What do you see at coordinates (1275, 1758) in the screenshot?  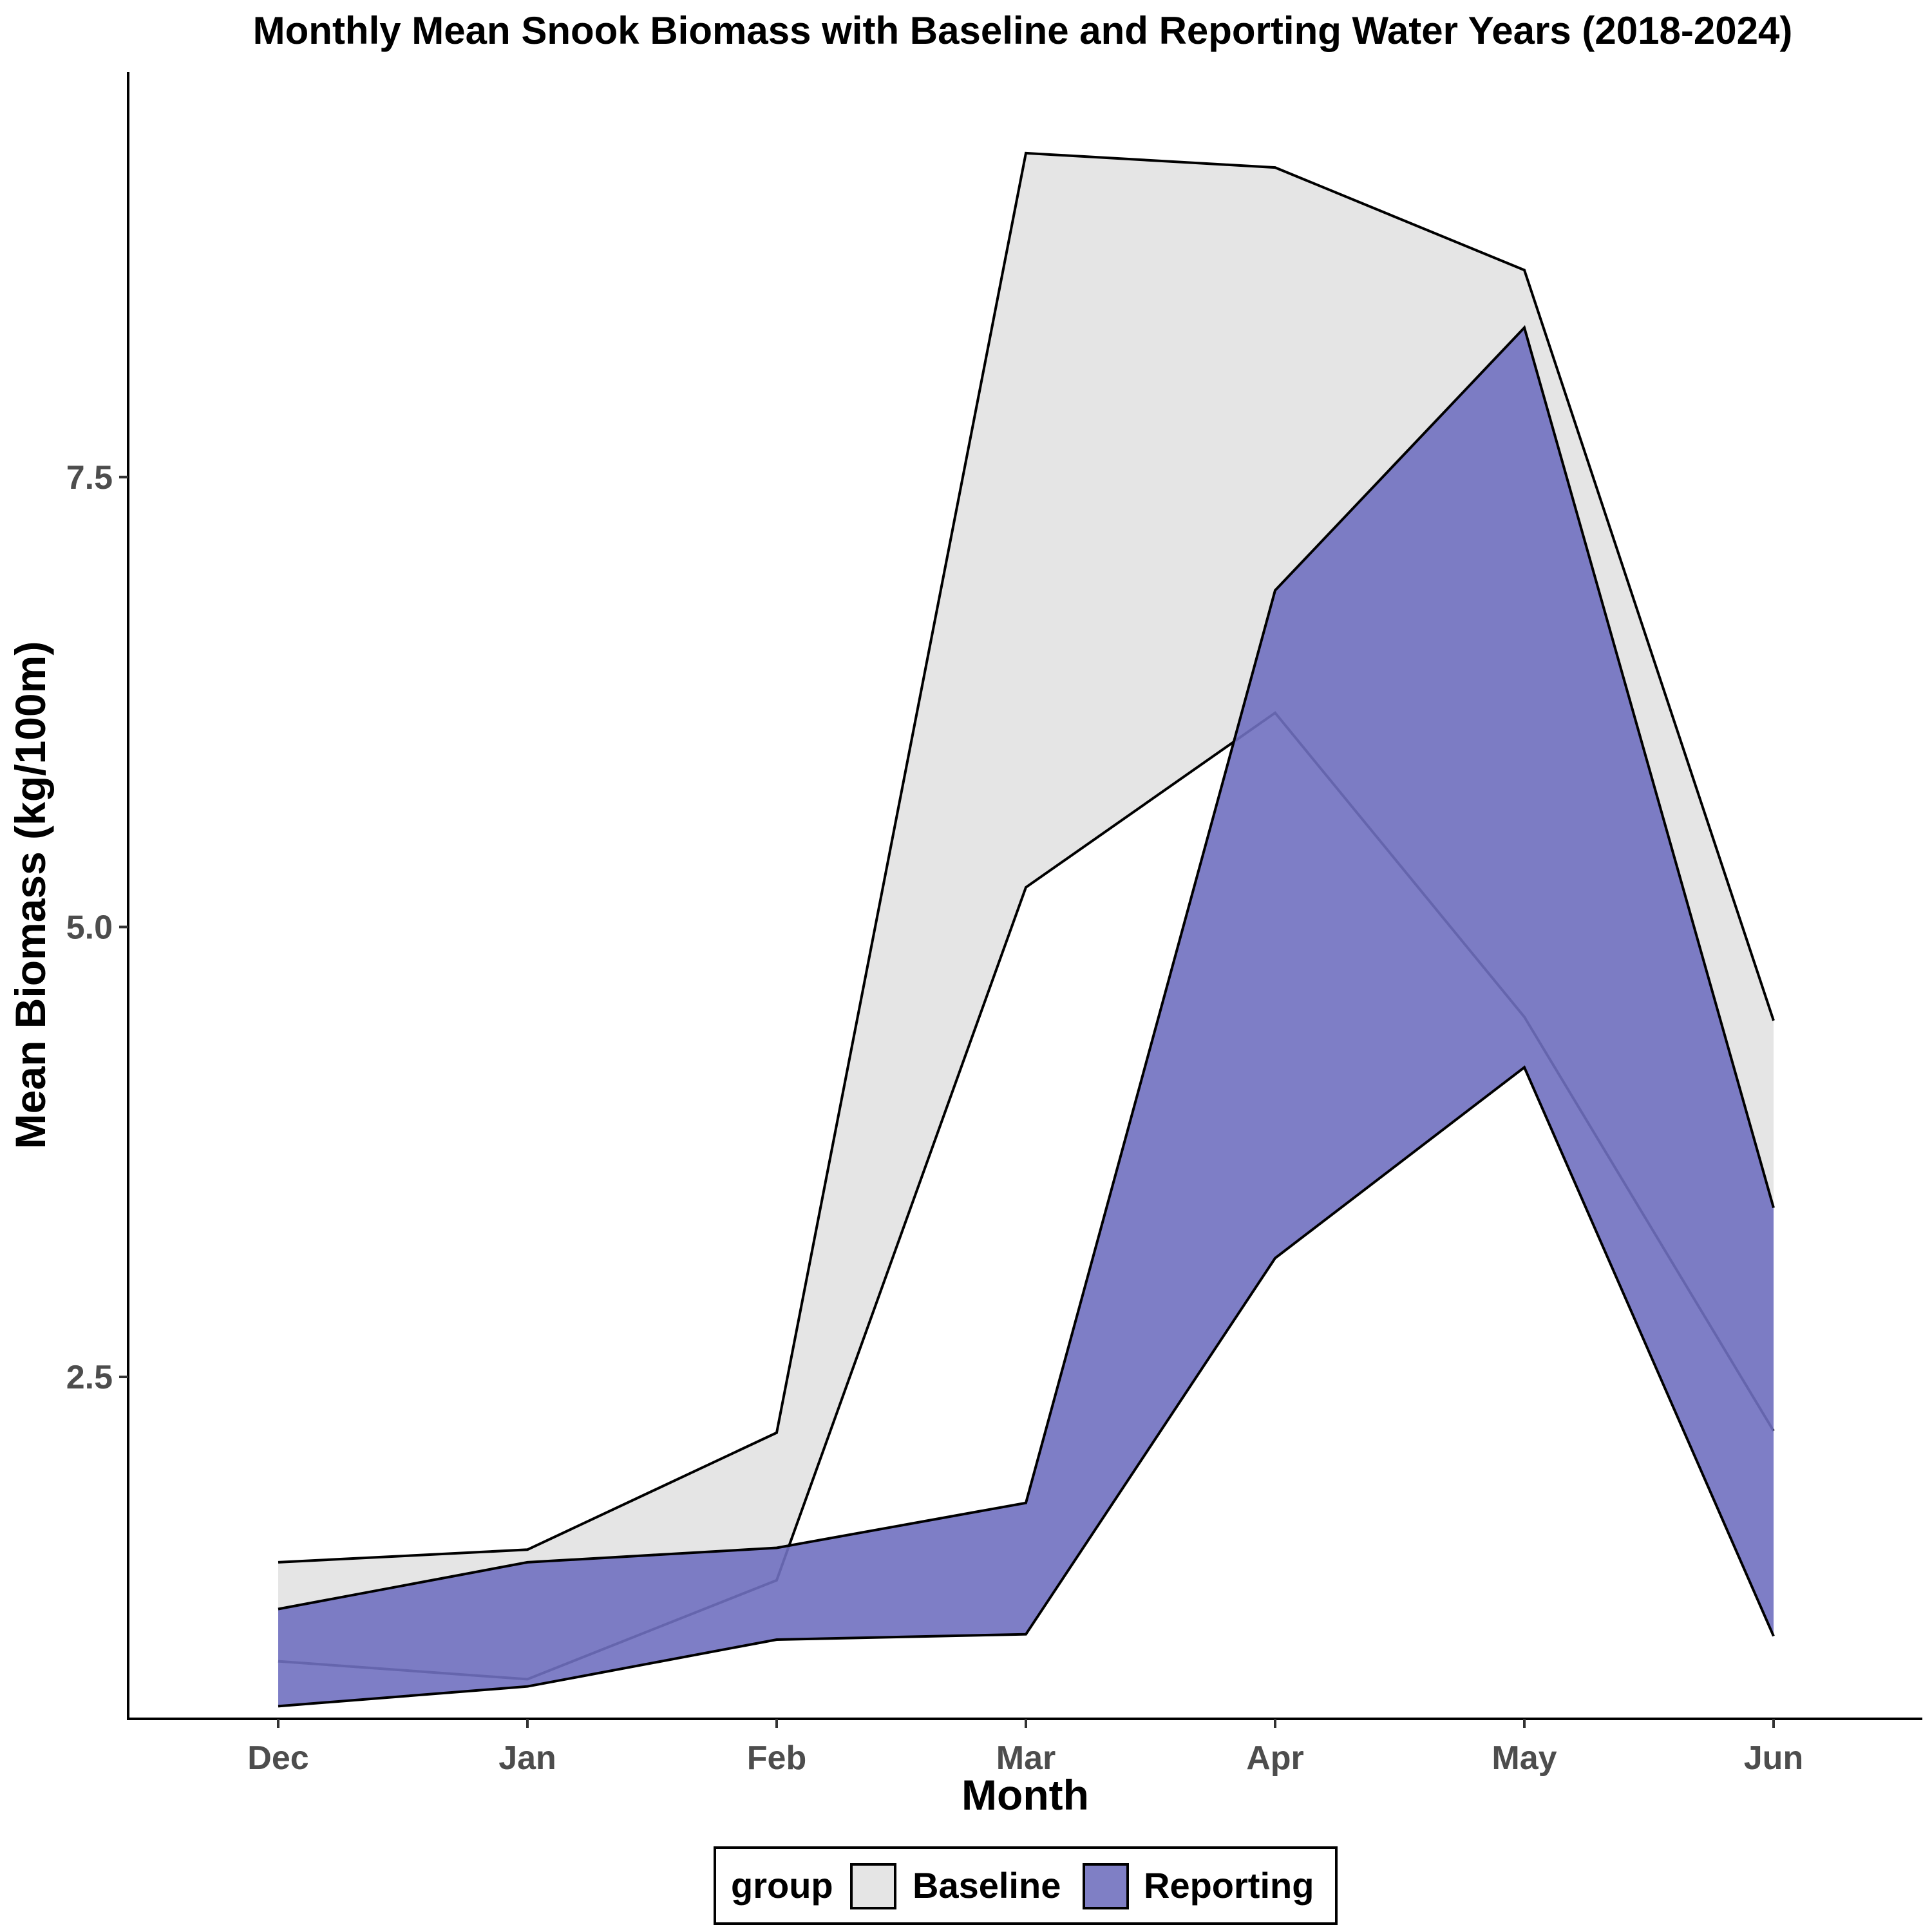 I see `x-tick-label: Apr` at bounding box center [1275, 1758].